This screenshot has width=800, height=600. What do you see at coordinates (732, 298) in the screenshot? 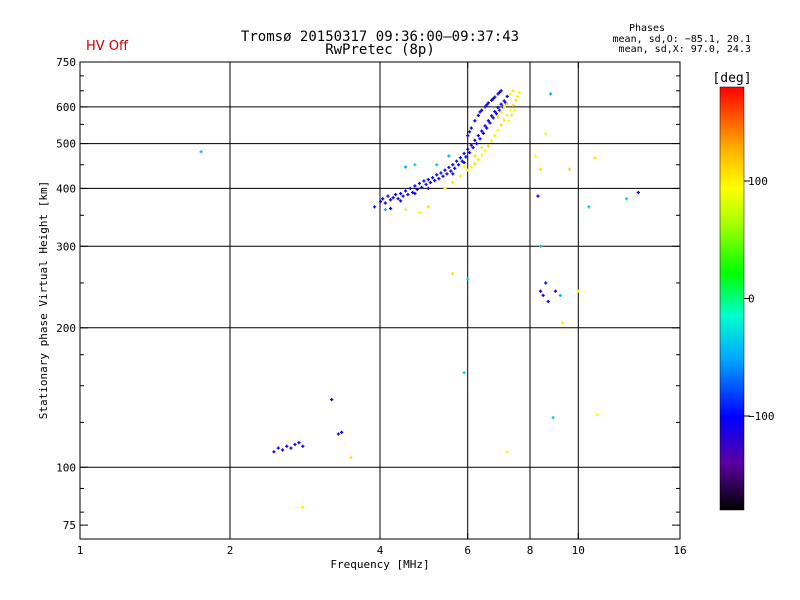
I see `colorbar-gradient` at bounding box center [732, 298].